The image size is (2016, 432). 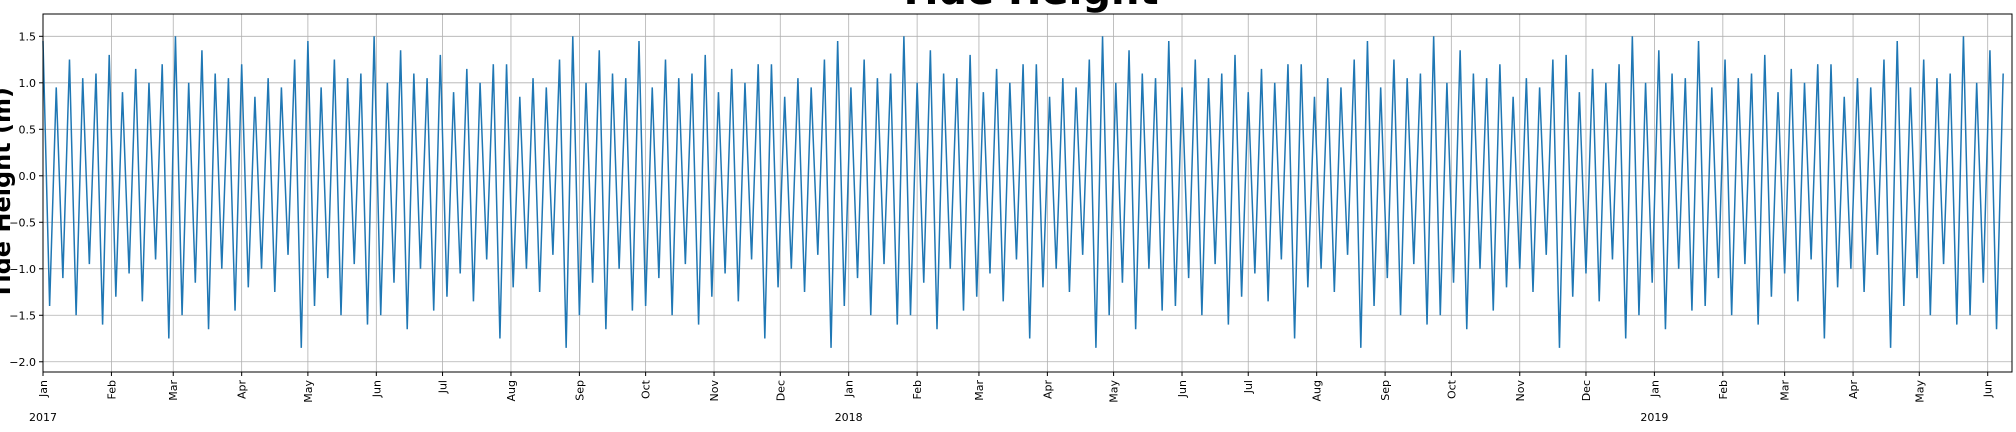 I want to click on y-tick-label: −1.5, so click(x=22, y=315).